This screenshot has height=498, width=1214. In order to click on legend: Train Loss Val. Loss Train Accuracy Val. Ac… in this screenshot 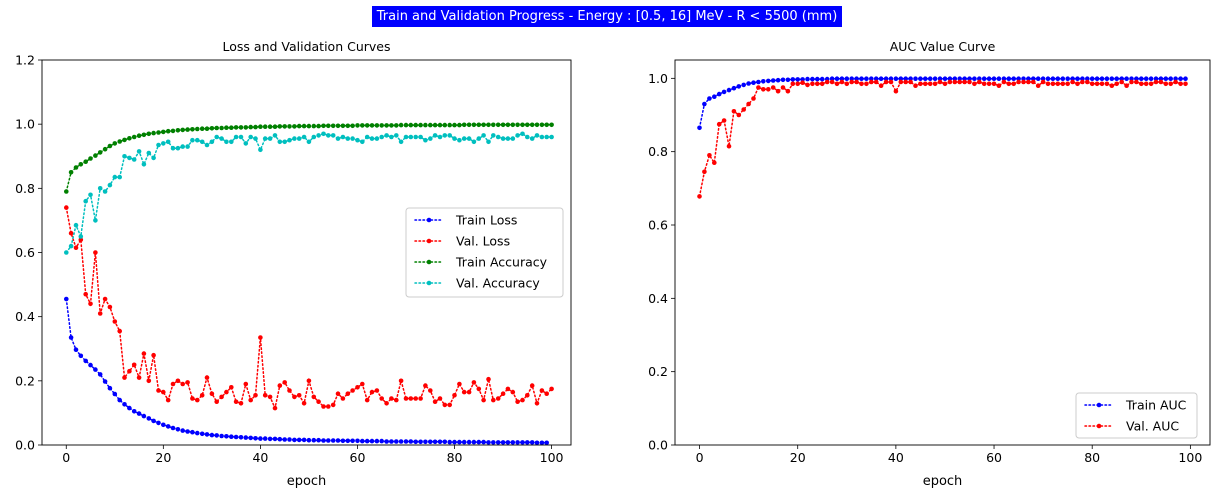, I will do `click(484, 252)`.